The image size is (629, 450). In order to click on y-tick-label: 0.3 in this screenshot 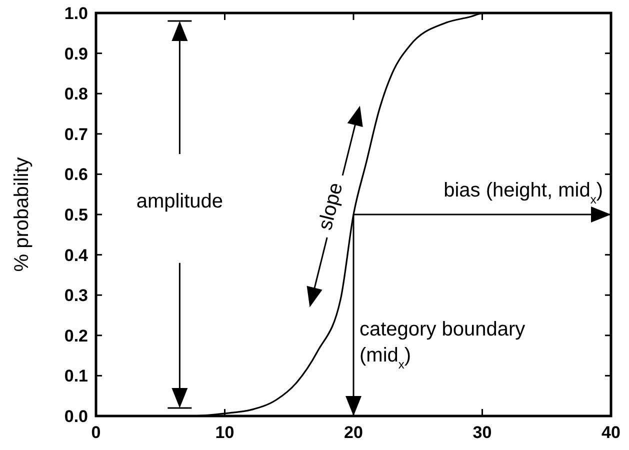, I will do `click(76, 296)`.